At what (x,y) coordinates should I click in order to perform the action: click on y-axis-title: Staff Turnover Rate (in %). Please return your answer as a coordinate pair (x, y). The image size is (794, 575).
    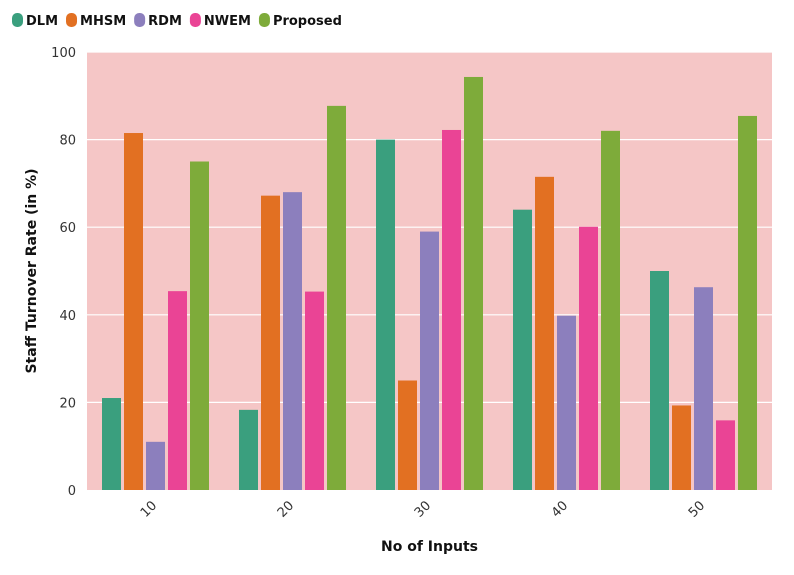
    Looking at the image, I should click on (32, 270).